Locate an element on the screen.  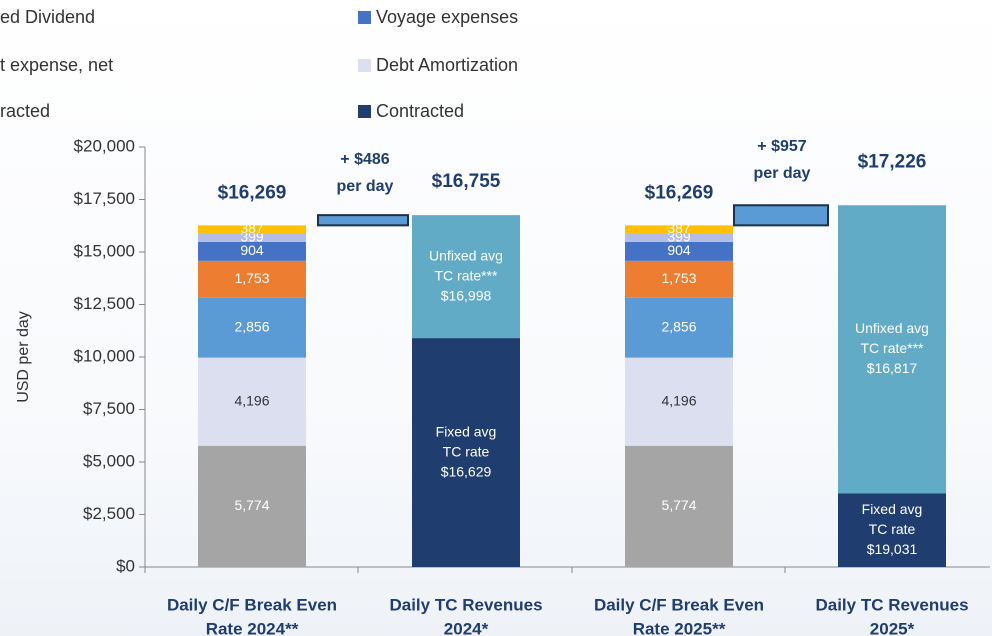
legend-label: Contracted is located at coordinates (420, 111).